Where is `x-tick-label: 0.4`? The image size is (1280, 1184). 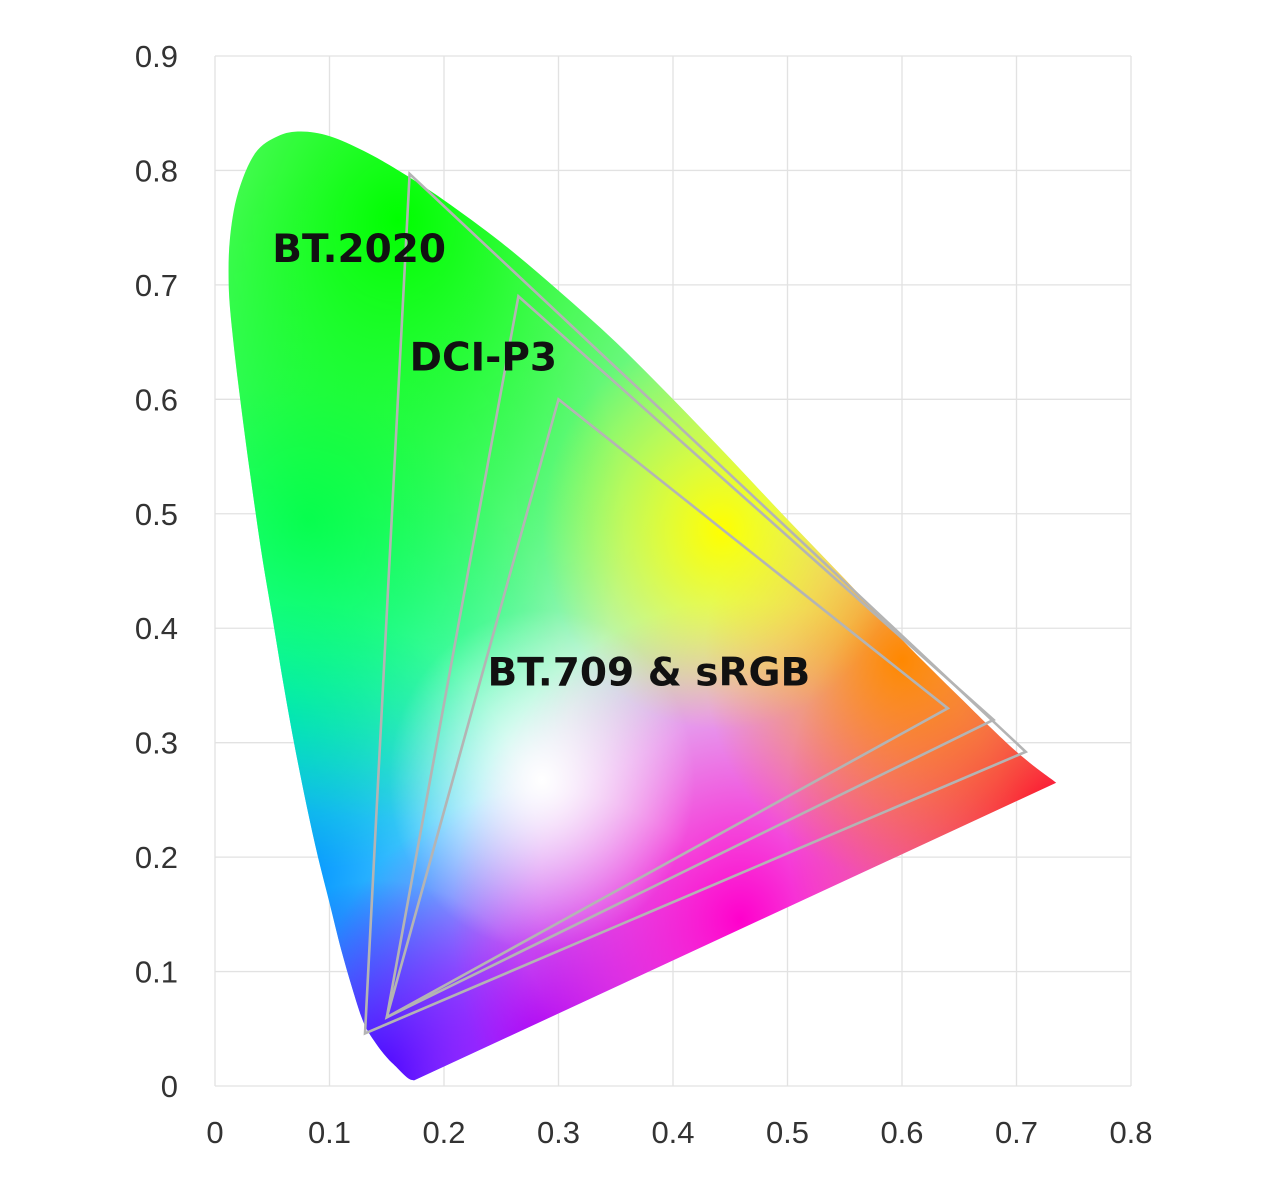
x-tick-label: 0.4 is located at coordinates (672, 1132).